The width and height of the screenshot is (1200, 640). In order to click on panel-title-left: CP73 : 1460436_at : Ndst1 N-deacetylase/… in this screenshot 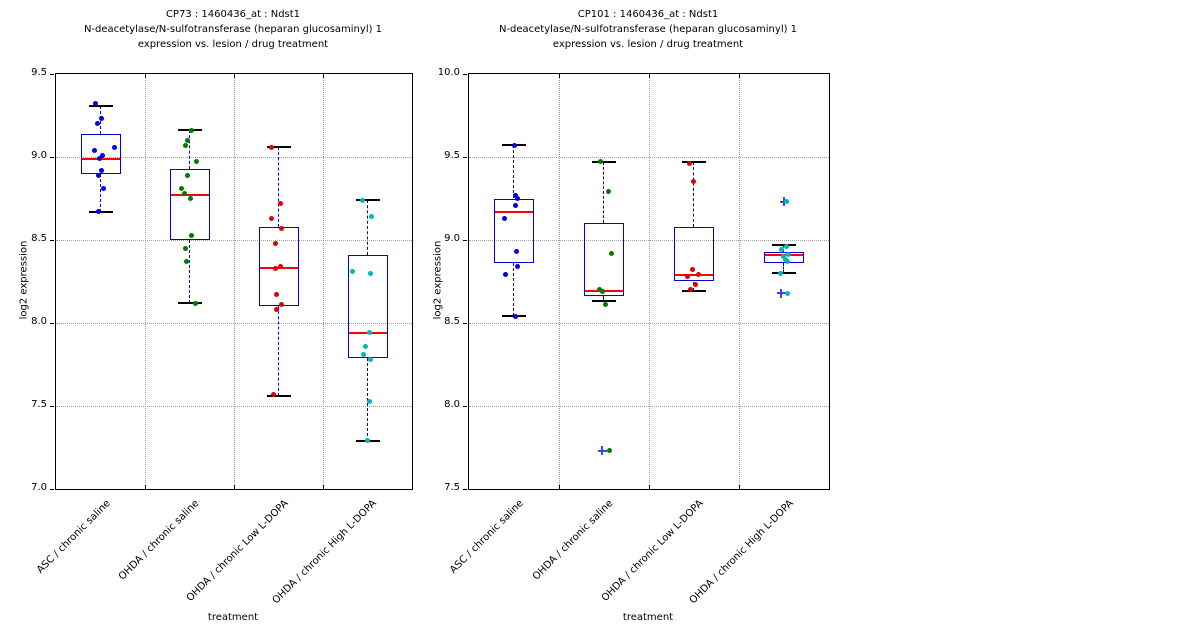, I will do `click(233, 29)`.